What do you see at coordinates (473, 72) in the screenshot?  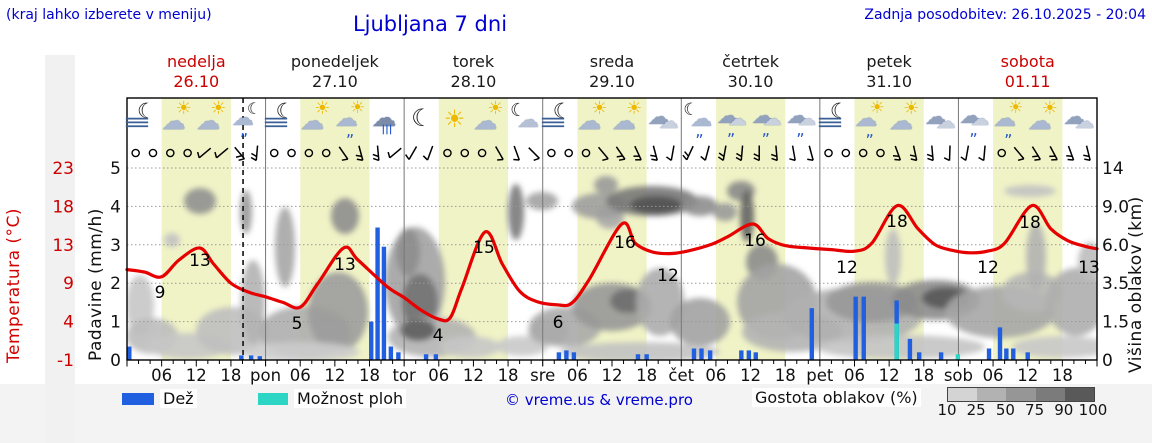 I see `day-header: torek 28.10` at bounding box center [473, 72].